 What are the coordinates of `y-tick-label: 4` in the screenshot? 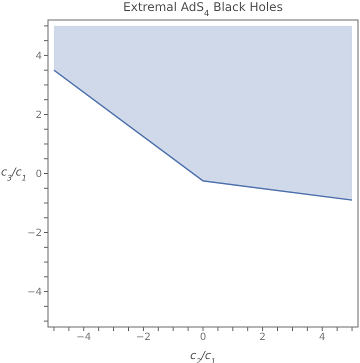 It's located at (39, 56).